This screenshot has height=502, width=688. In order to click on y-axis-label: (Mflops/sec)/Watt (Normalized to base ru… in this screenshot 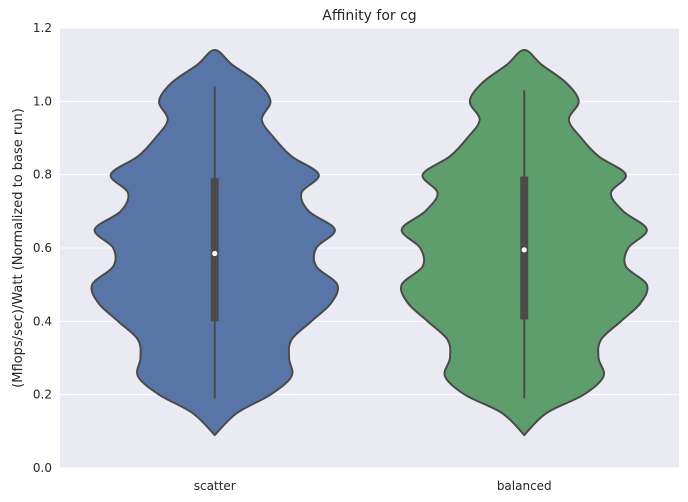, I will do `click(18, 248)`.